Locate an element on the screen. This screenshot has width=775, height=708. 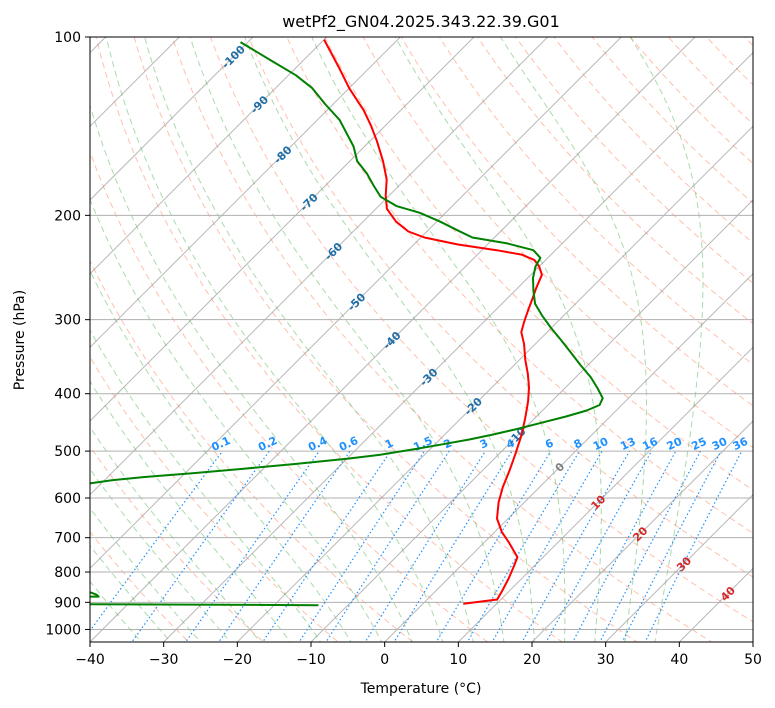
mixing-ratio-label: 3 is located at coordinates (484, 443).